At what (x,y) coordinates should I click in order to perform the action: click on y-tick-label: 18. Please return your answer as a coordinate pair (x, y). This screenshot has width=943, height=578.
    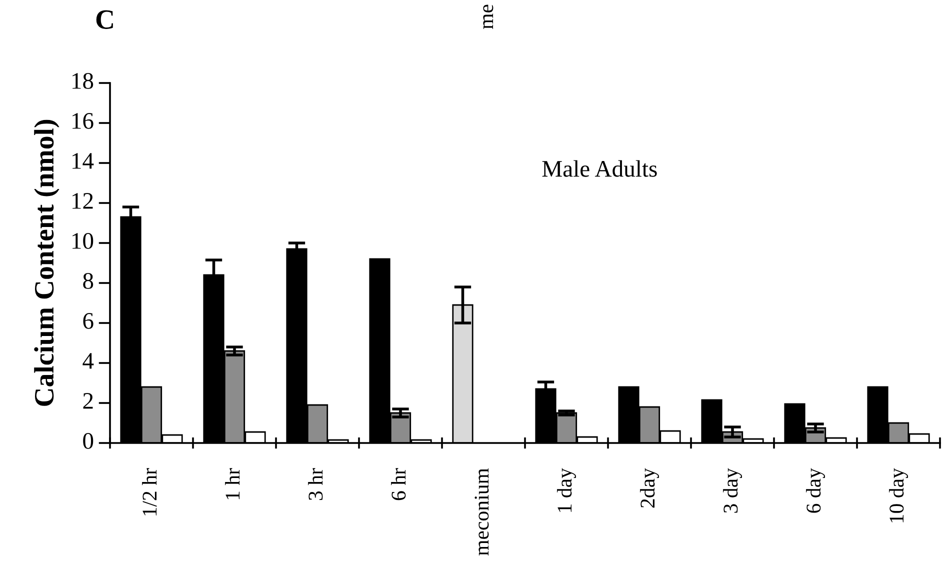
    Looking at the image, I should click on (83, 80).